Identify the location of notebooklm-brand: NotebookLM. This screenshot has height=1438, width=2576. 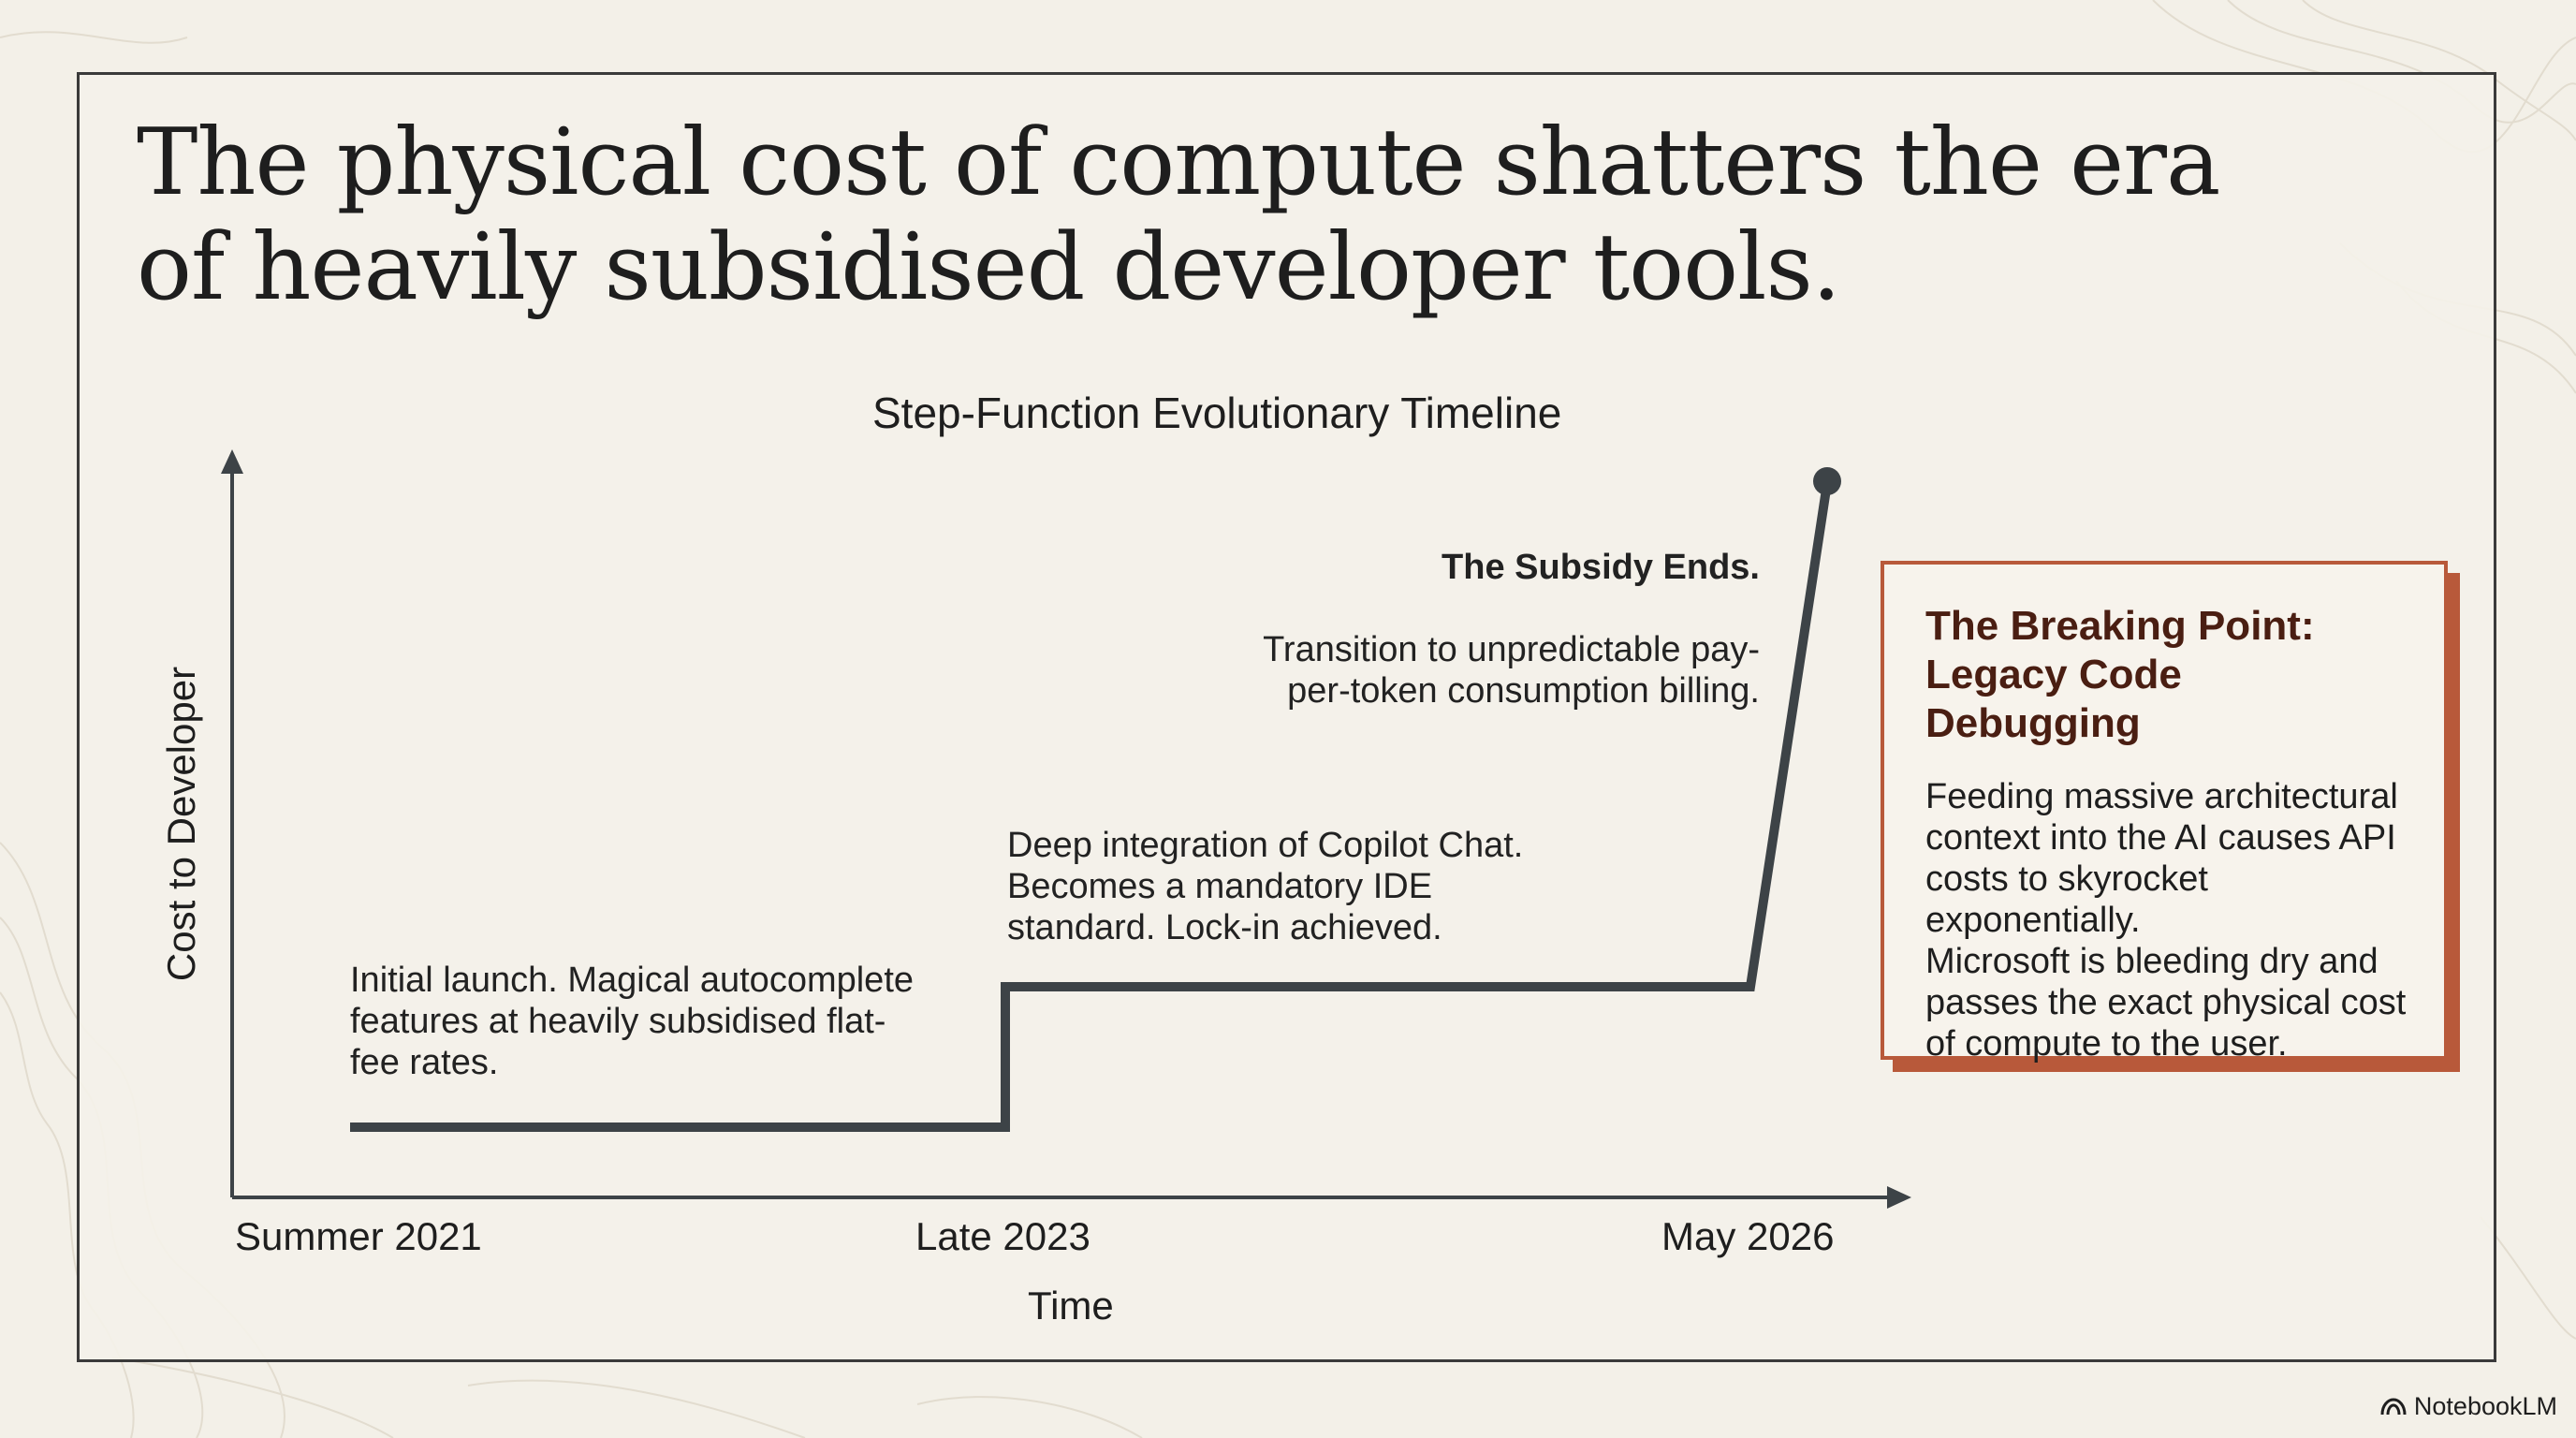
(2468, 1406).